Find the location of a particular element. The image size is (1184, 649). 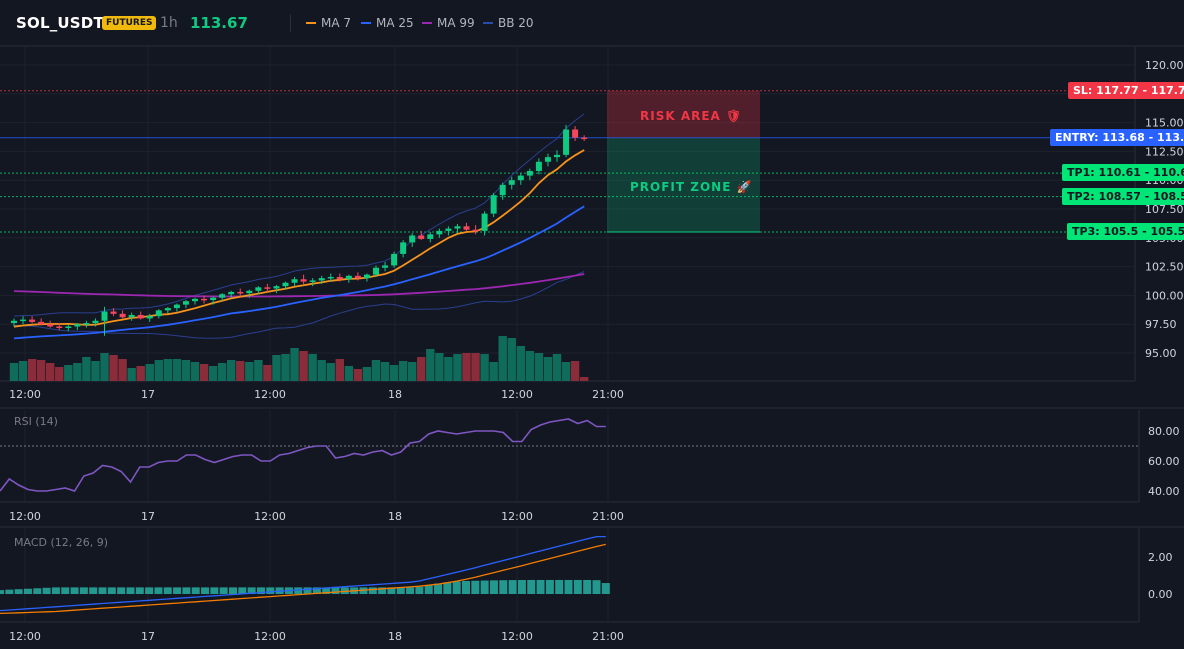

price-axis-tick: 102.50 is located at coordinates (1164, 267).